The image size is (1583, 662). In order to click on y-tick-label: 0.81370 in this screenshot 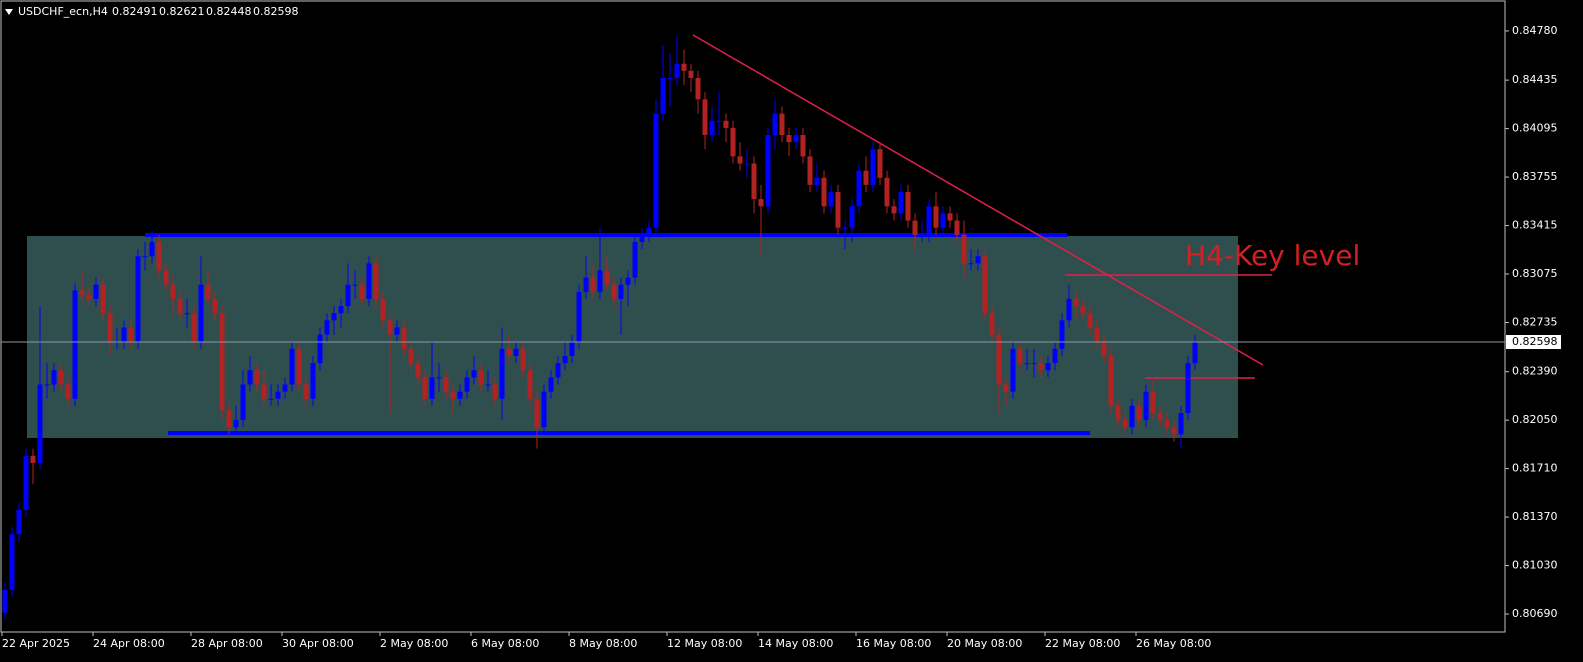, I will do `click(1535, 516)`.